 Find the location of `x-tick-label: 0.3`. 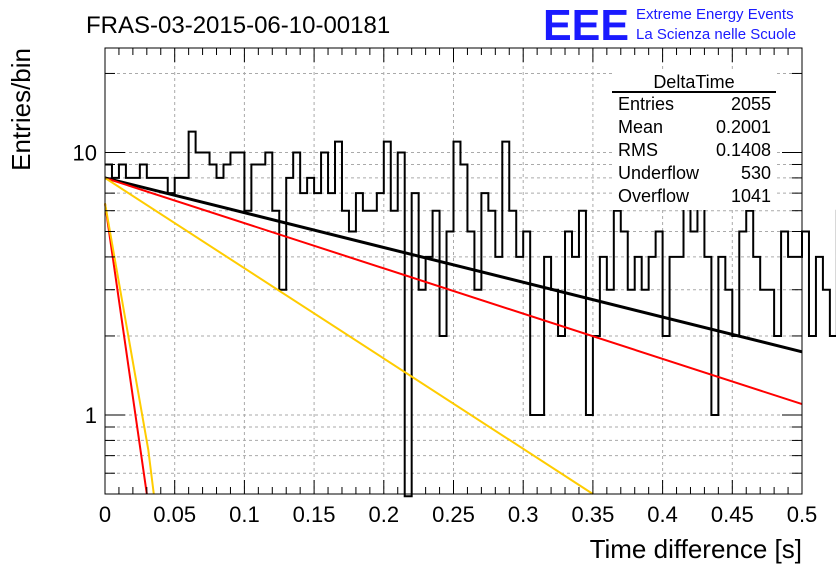

x-tick-label: 0.3 is located at coordinates (523, 514).